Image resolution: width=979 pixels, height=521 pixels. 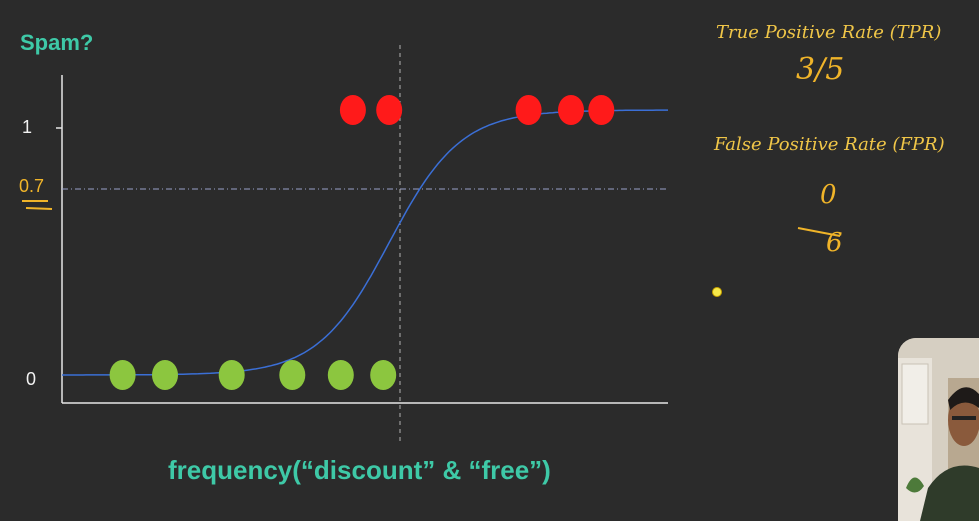 I want to click on presenter-image, so click(x=938, y=429).